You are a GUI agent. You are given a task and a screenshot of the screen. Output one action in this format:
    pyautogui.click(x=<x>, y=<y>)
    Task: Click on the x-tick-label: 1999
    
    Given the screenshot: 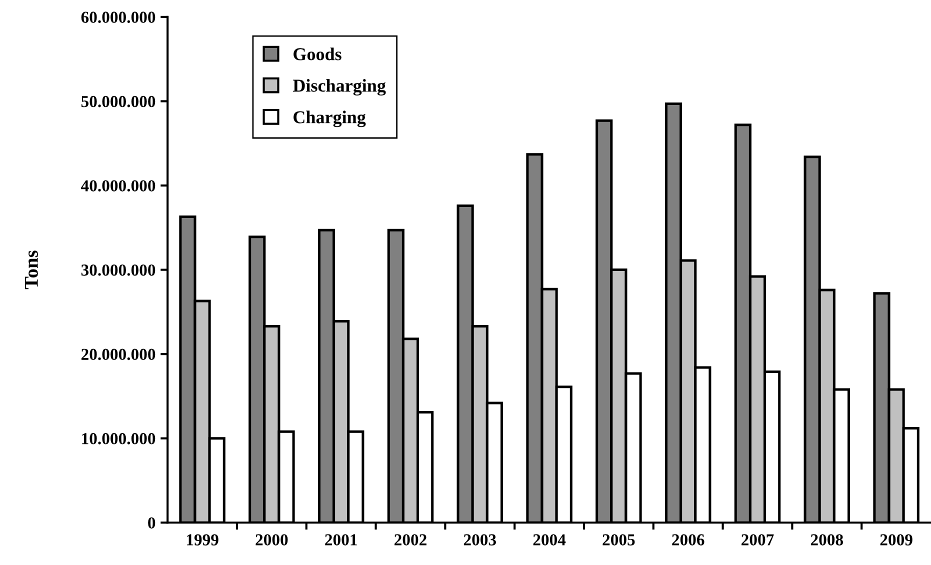 What is the action you would take?
    pyautogui.click(x=202, y=540)
    